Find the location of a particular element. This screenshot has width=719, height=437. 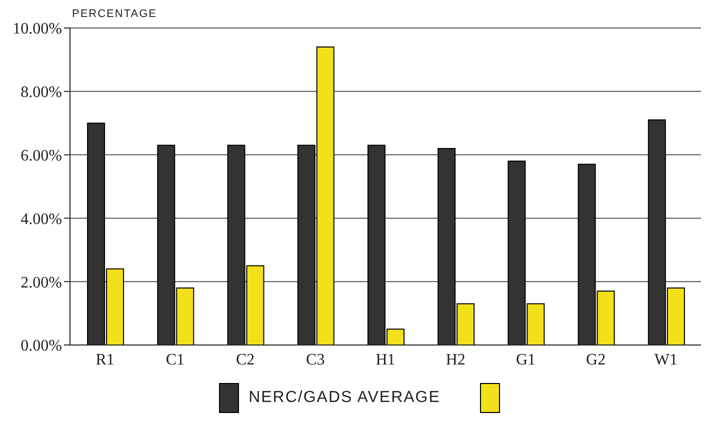

x-tick-label: W1 is located at coordinates (666, 359).